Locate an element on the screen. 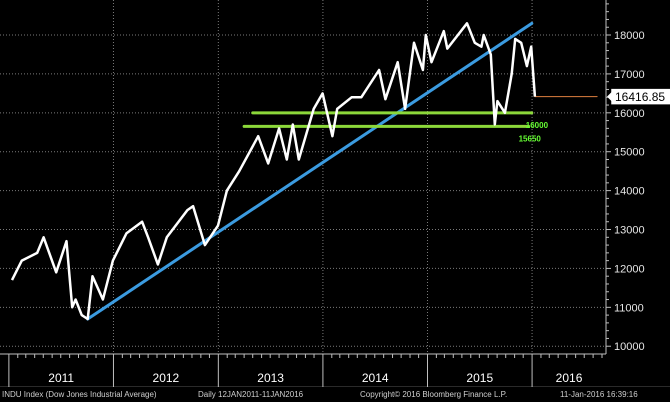  y-tick-label: 14000 is located at coordinates (629, 192).